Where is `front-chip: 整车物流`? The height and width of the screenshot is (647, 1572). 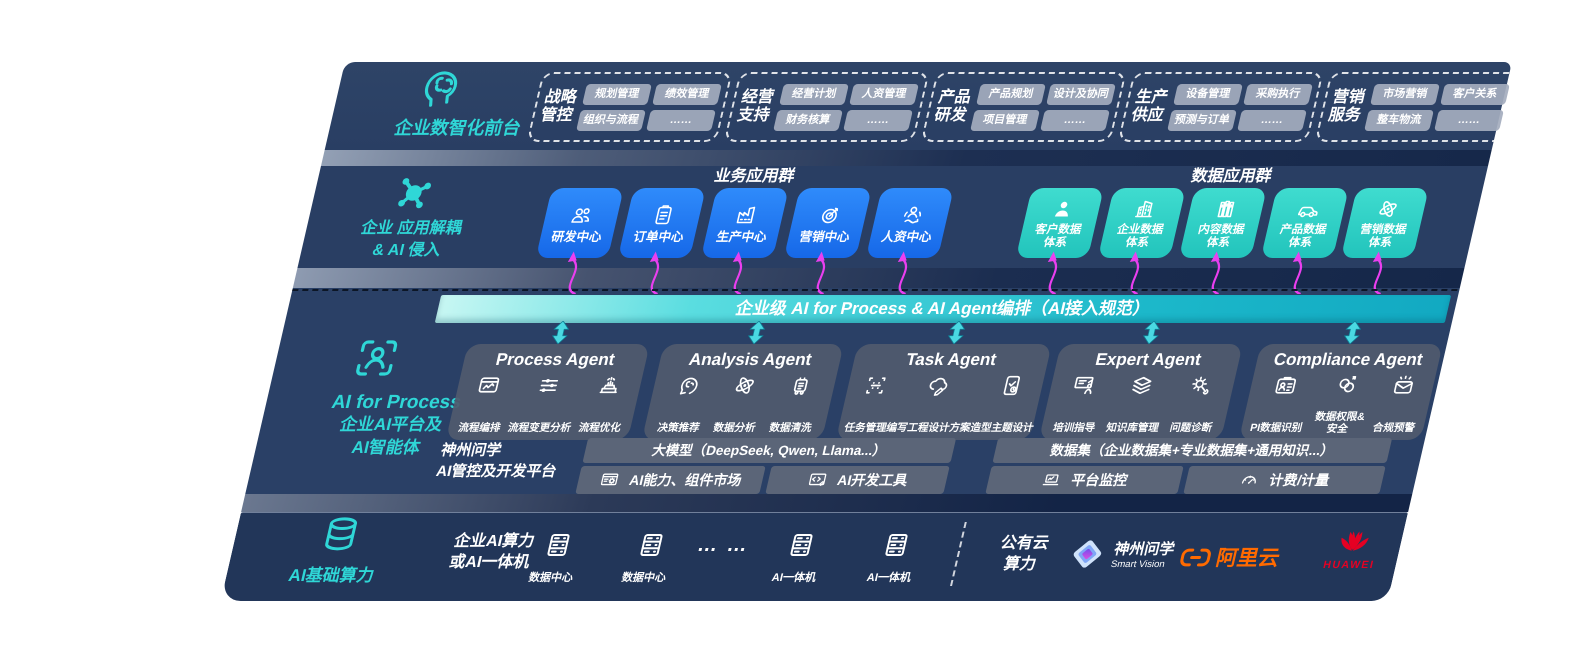
front-chip: 整车物流 is located at coordinates (1399, 120).